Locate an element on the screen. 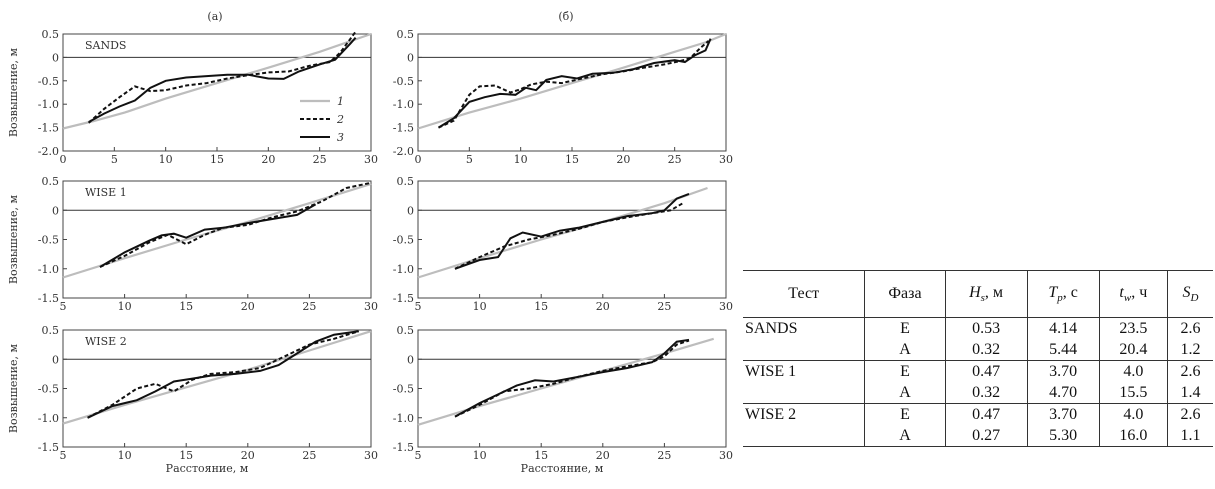 The width and height of the screenshot is (1215, 489). header-hs: Hs, м is located at coordinates (986, 294).